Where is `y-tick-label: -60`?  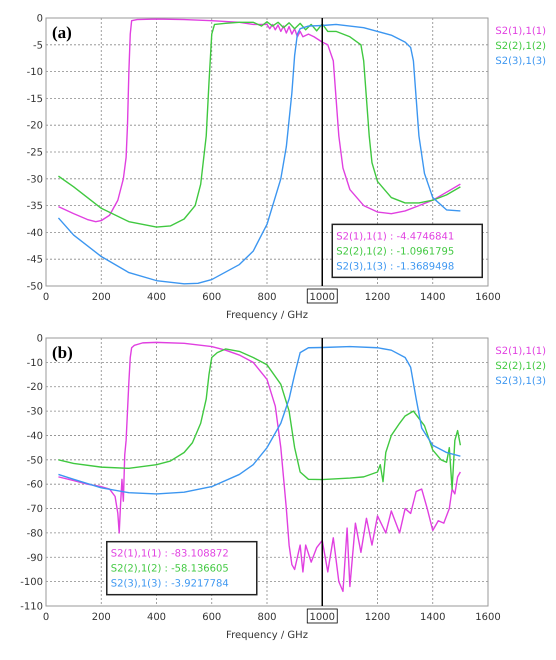 y-tick-label: -60 is located at coordinates (34, 485).